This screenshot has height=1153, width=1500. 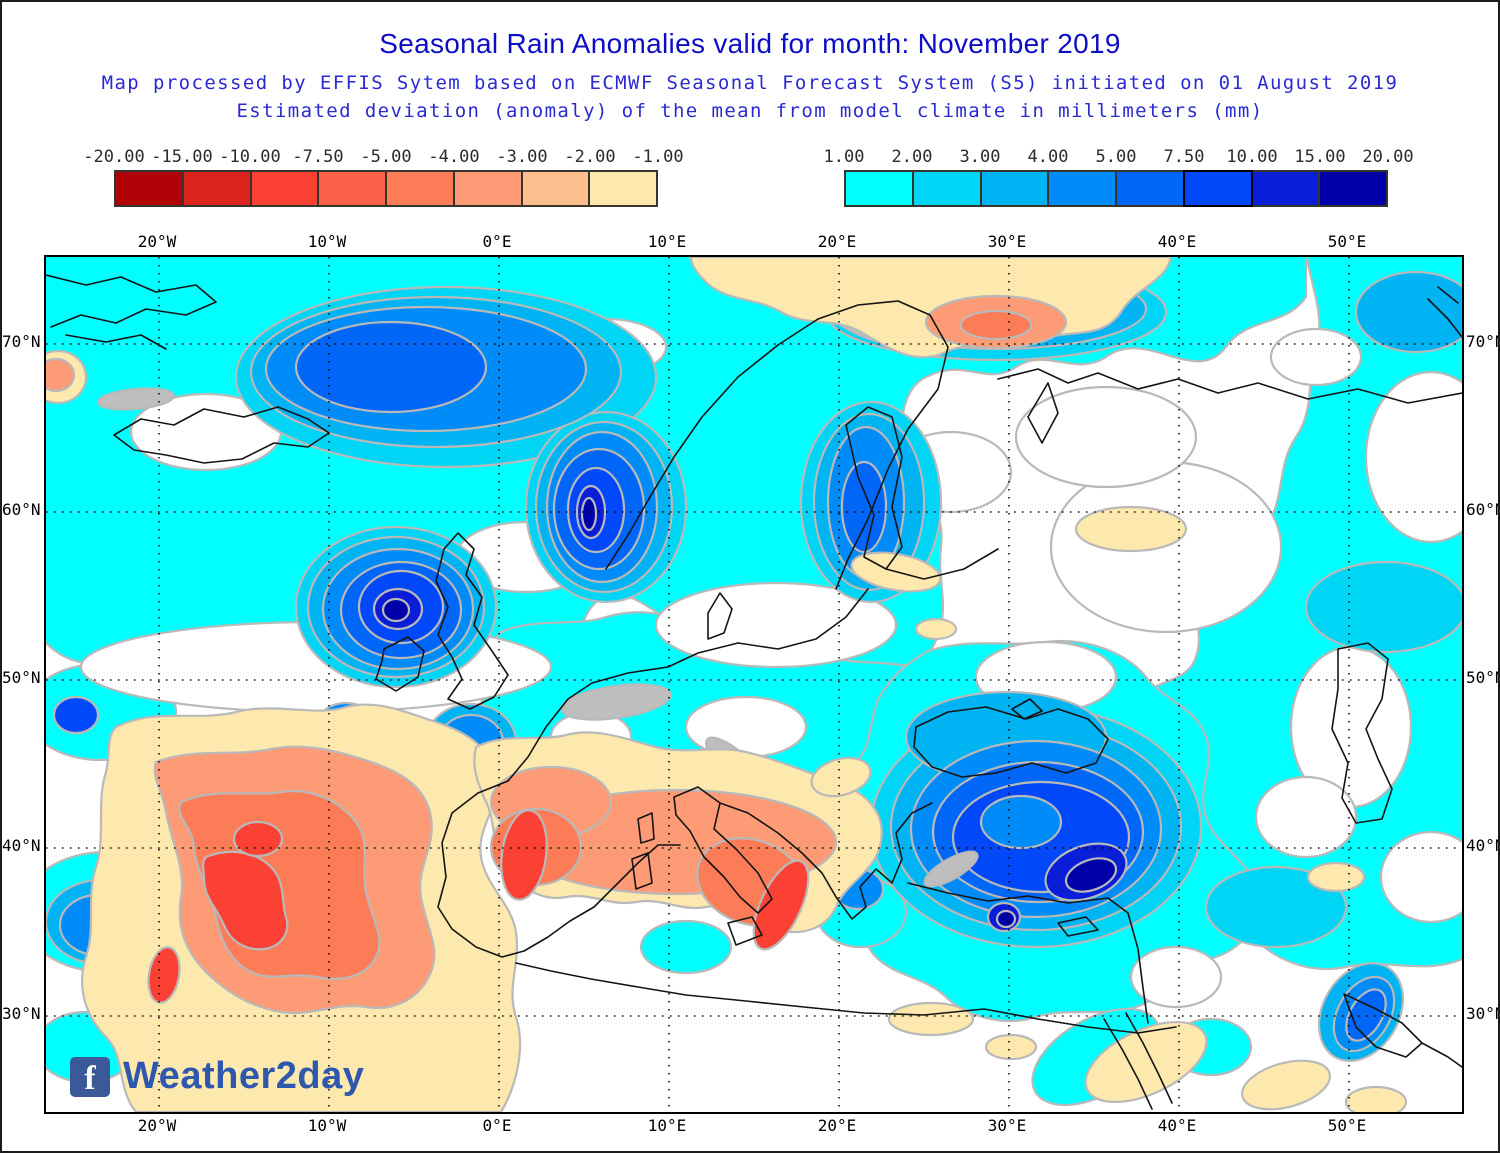 I want to click on latitude-label-right: 30°N, so click(x=1482, y=1013).